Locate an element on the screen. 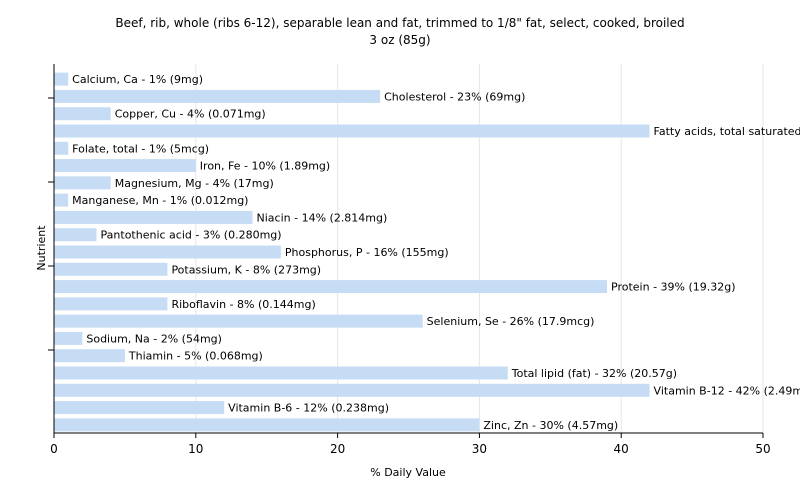 The width and height of the screenshot is (800, 500). bar-label: Protein - 39% (19.32g) is located at coordinates (673, 287).